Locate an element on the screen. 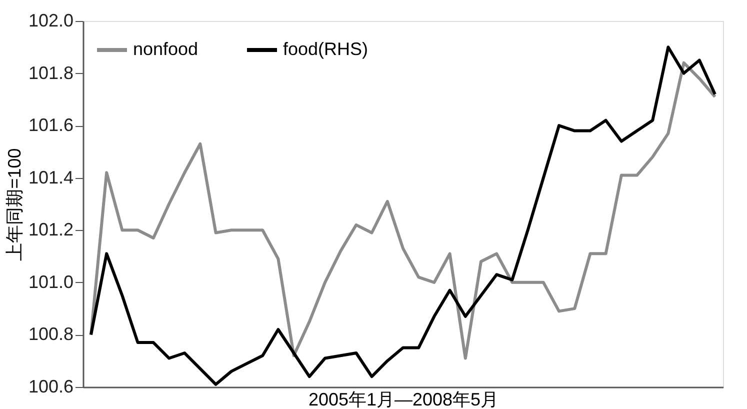  y-axis-title: 上年同期=100 is located at coordinates (14, 204).